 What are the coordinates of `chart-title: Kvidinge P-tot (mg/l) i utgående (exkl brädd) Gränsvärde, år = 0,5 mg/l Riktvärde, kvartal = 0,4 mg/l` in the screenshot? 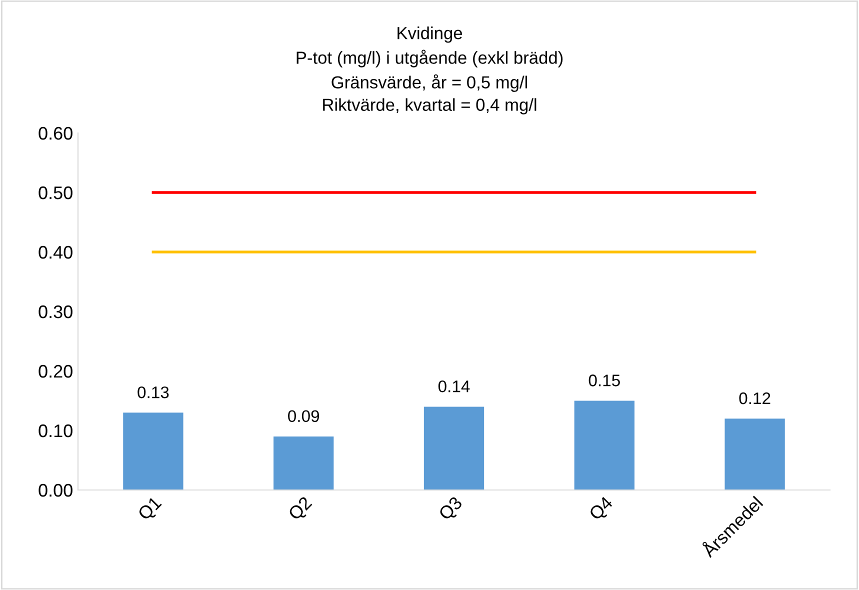 It's located at (429, 70).